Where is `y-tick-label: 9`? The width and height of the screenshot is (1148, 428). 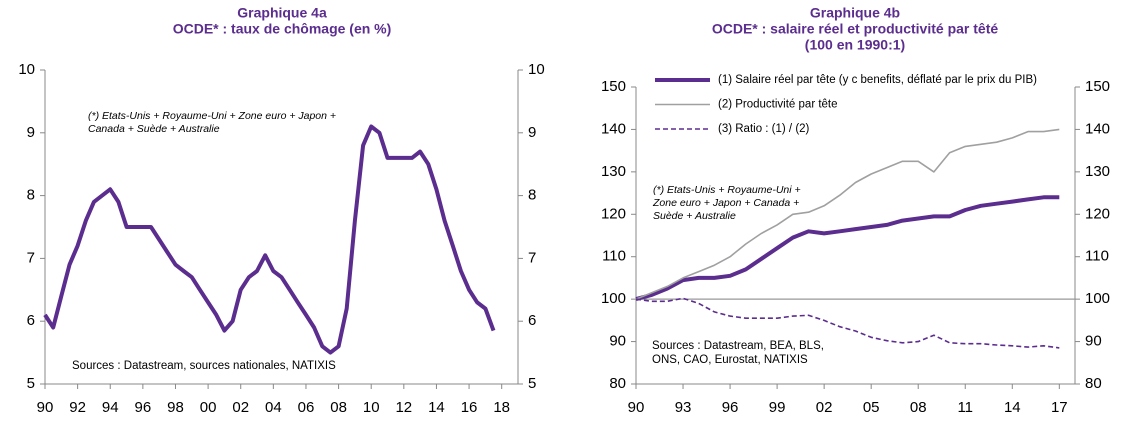 y-tick-label: 9 is located at coordinates (31, 132).